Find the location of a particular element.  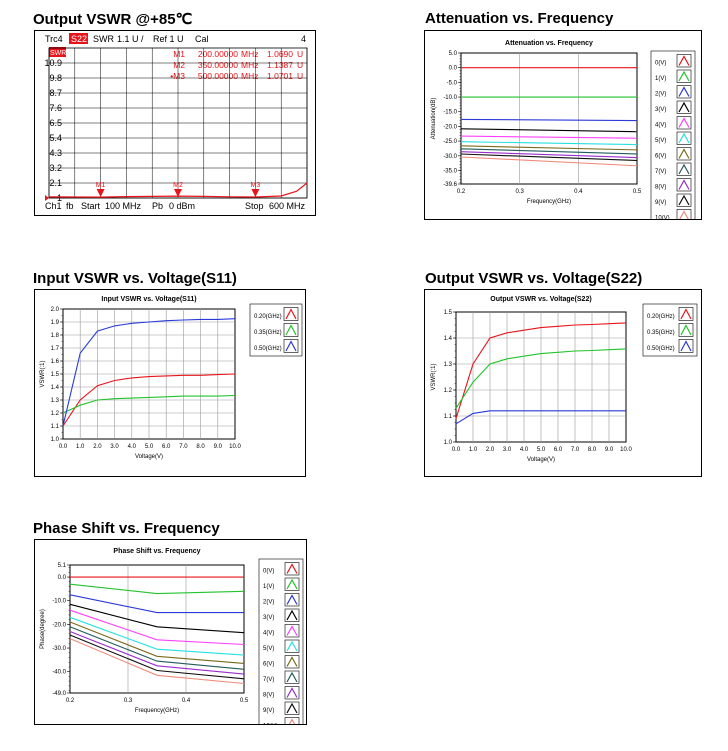

vna-param-bg is located at coordinates (78, 38).